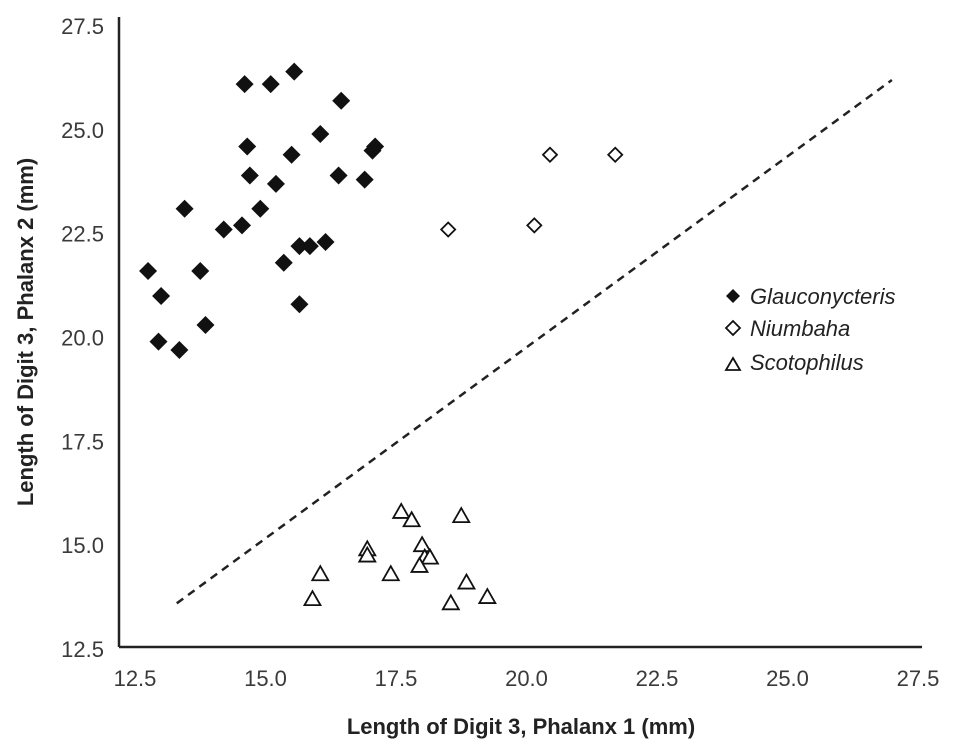 This screenshot has height=743, width=960. Describe the element at coordinates (396, 678) in the screenshot. I see `x-tick-label: 17.5` at that location.